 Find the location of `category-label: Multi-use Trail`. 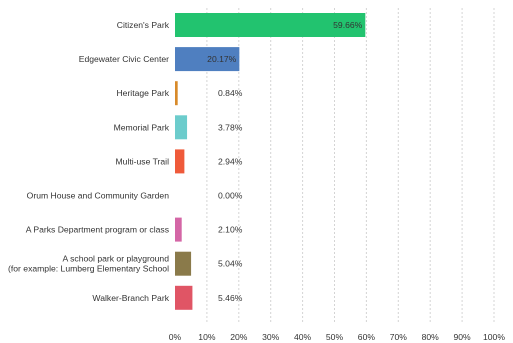

category-label: Multi-use Trail is located at coordinates (143, 161).